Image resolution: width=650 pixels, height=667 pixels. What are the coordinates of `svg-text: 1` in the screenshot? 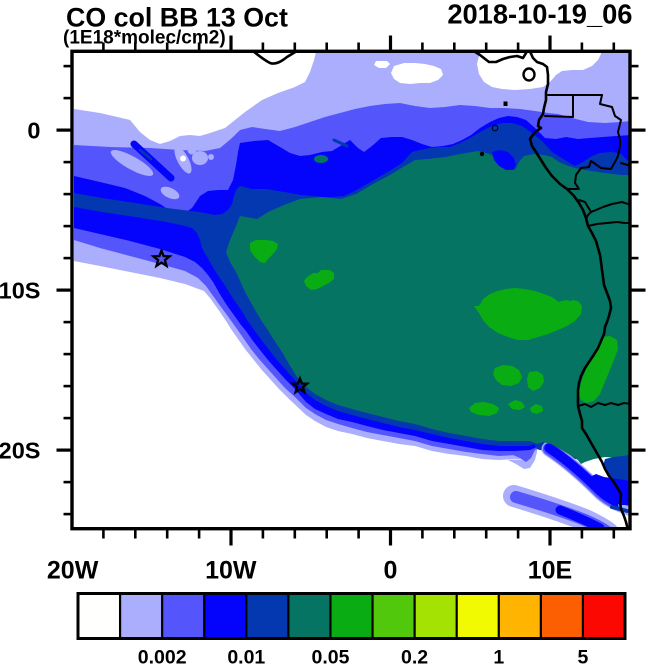 It's located at (498, 657).